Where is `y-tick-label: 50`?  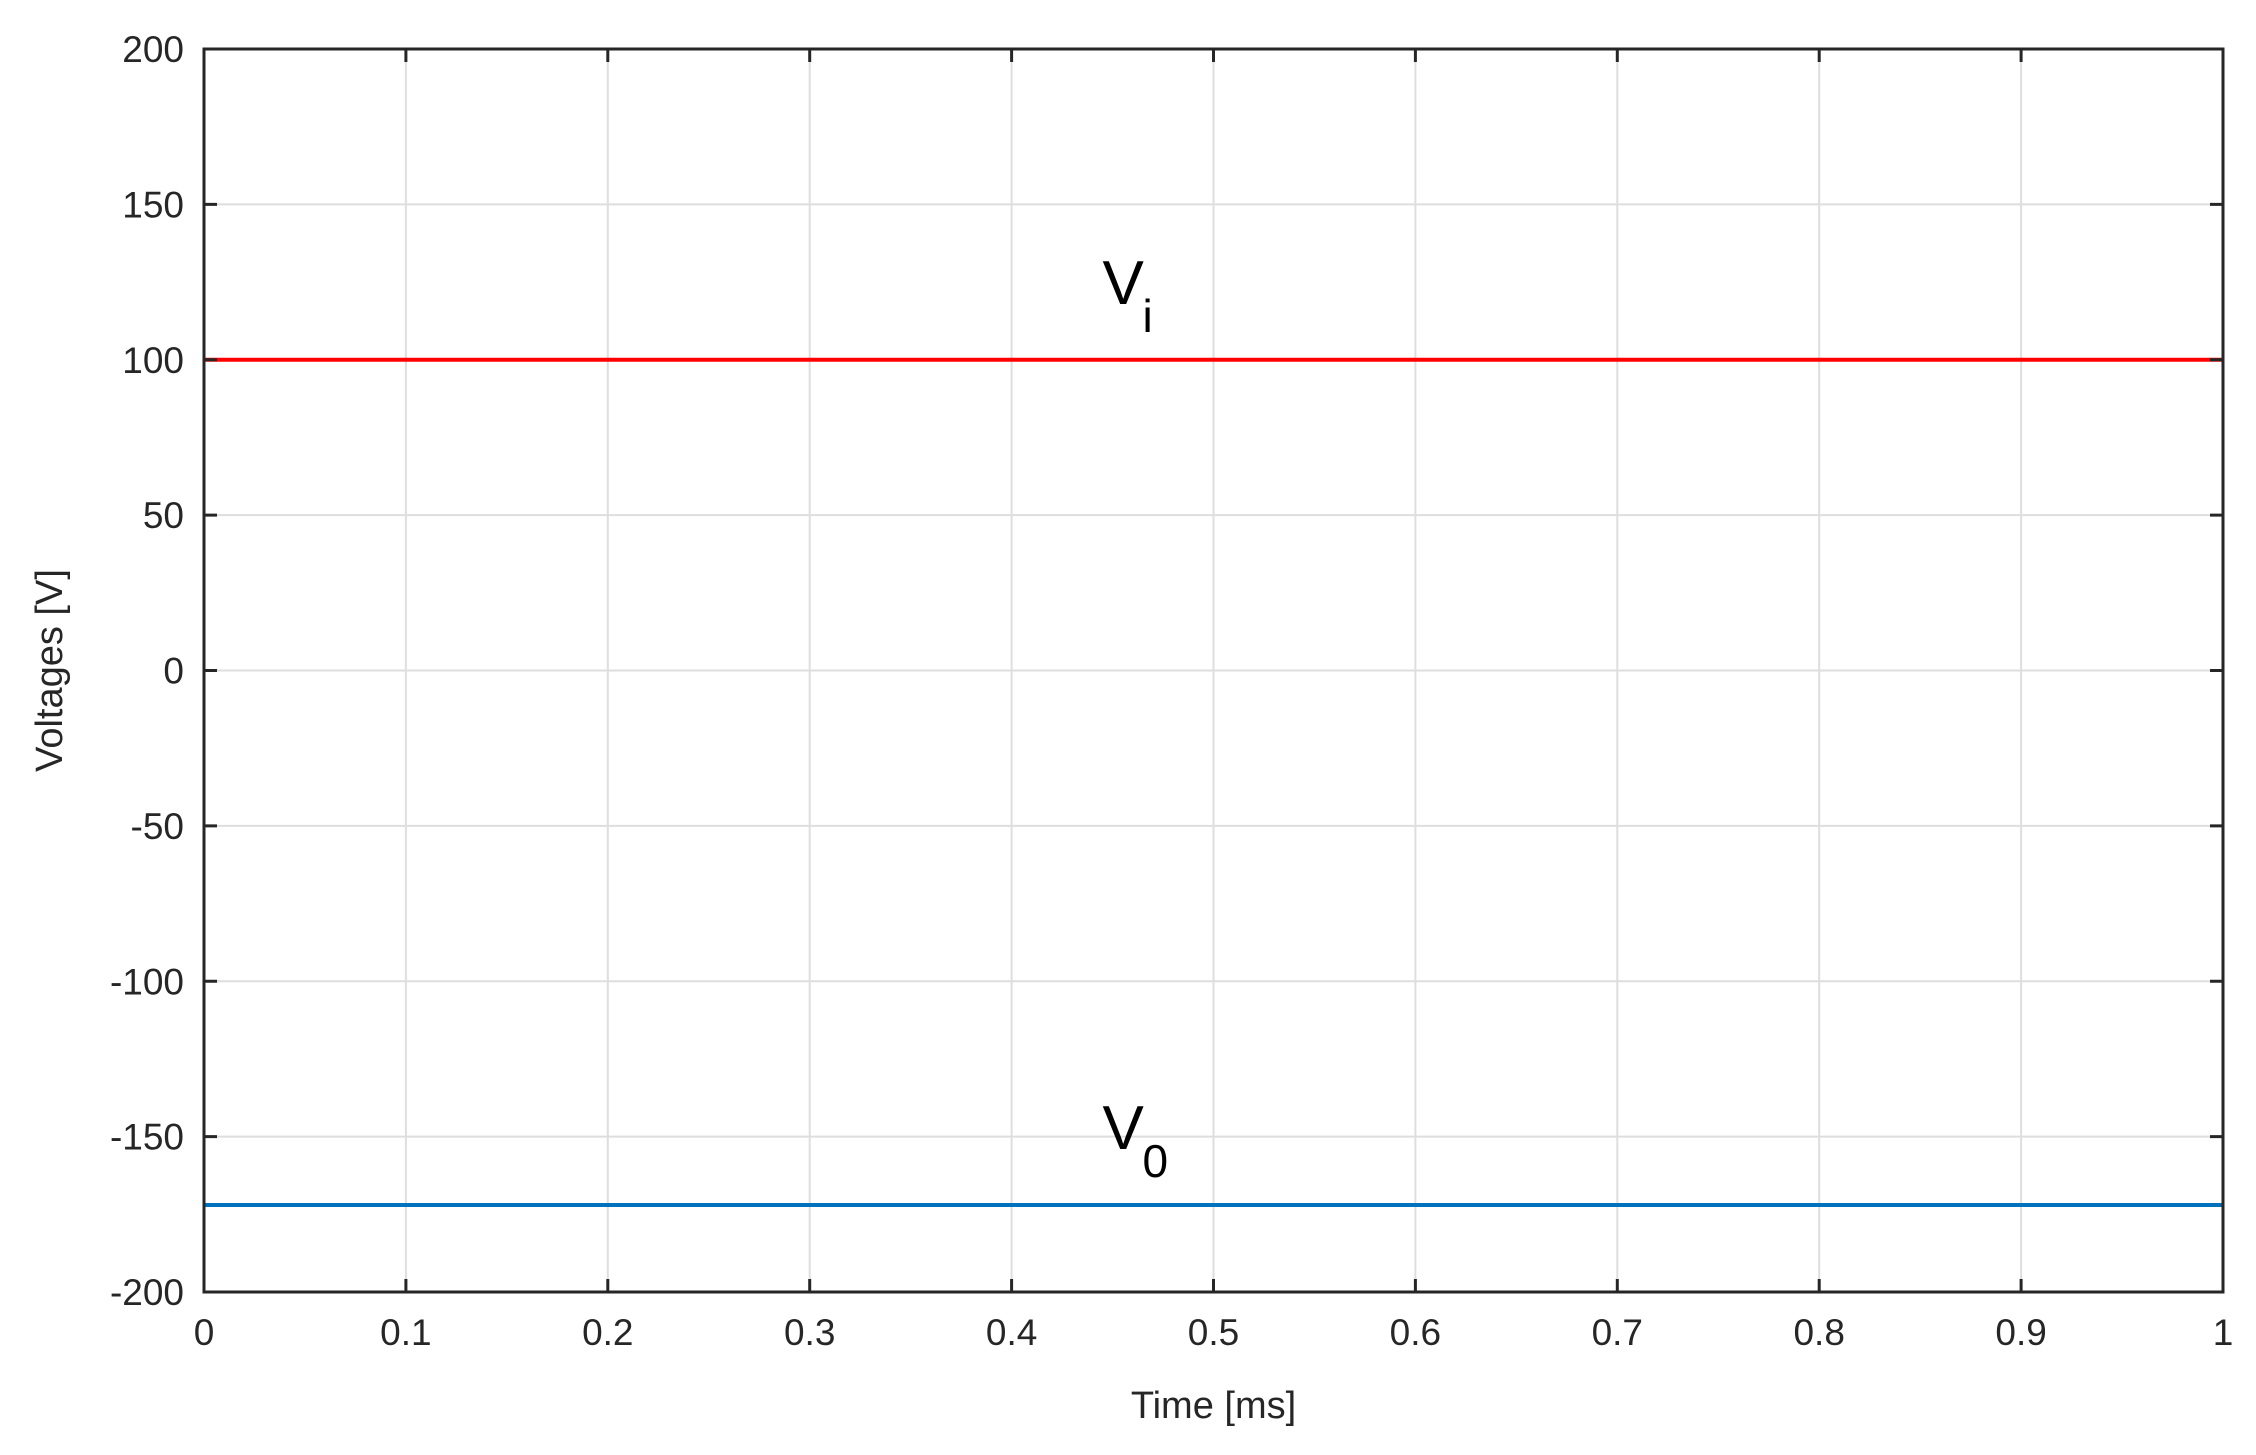 y-tick-label: 50 is located at coordinates (163, 515).